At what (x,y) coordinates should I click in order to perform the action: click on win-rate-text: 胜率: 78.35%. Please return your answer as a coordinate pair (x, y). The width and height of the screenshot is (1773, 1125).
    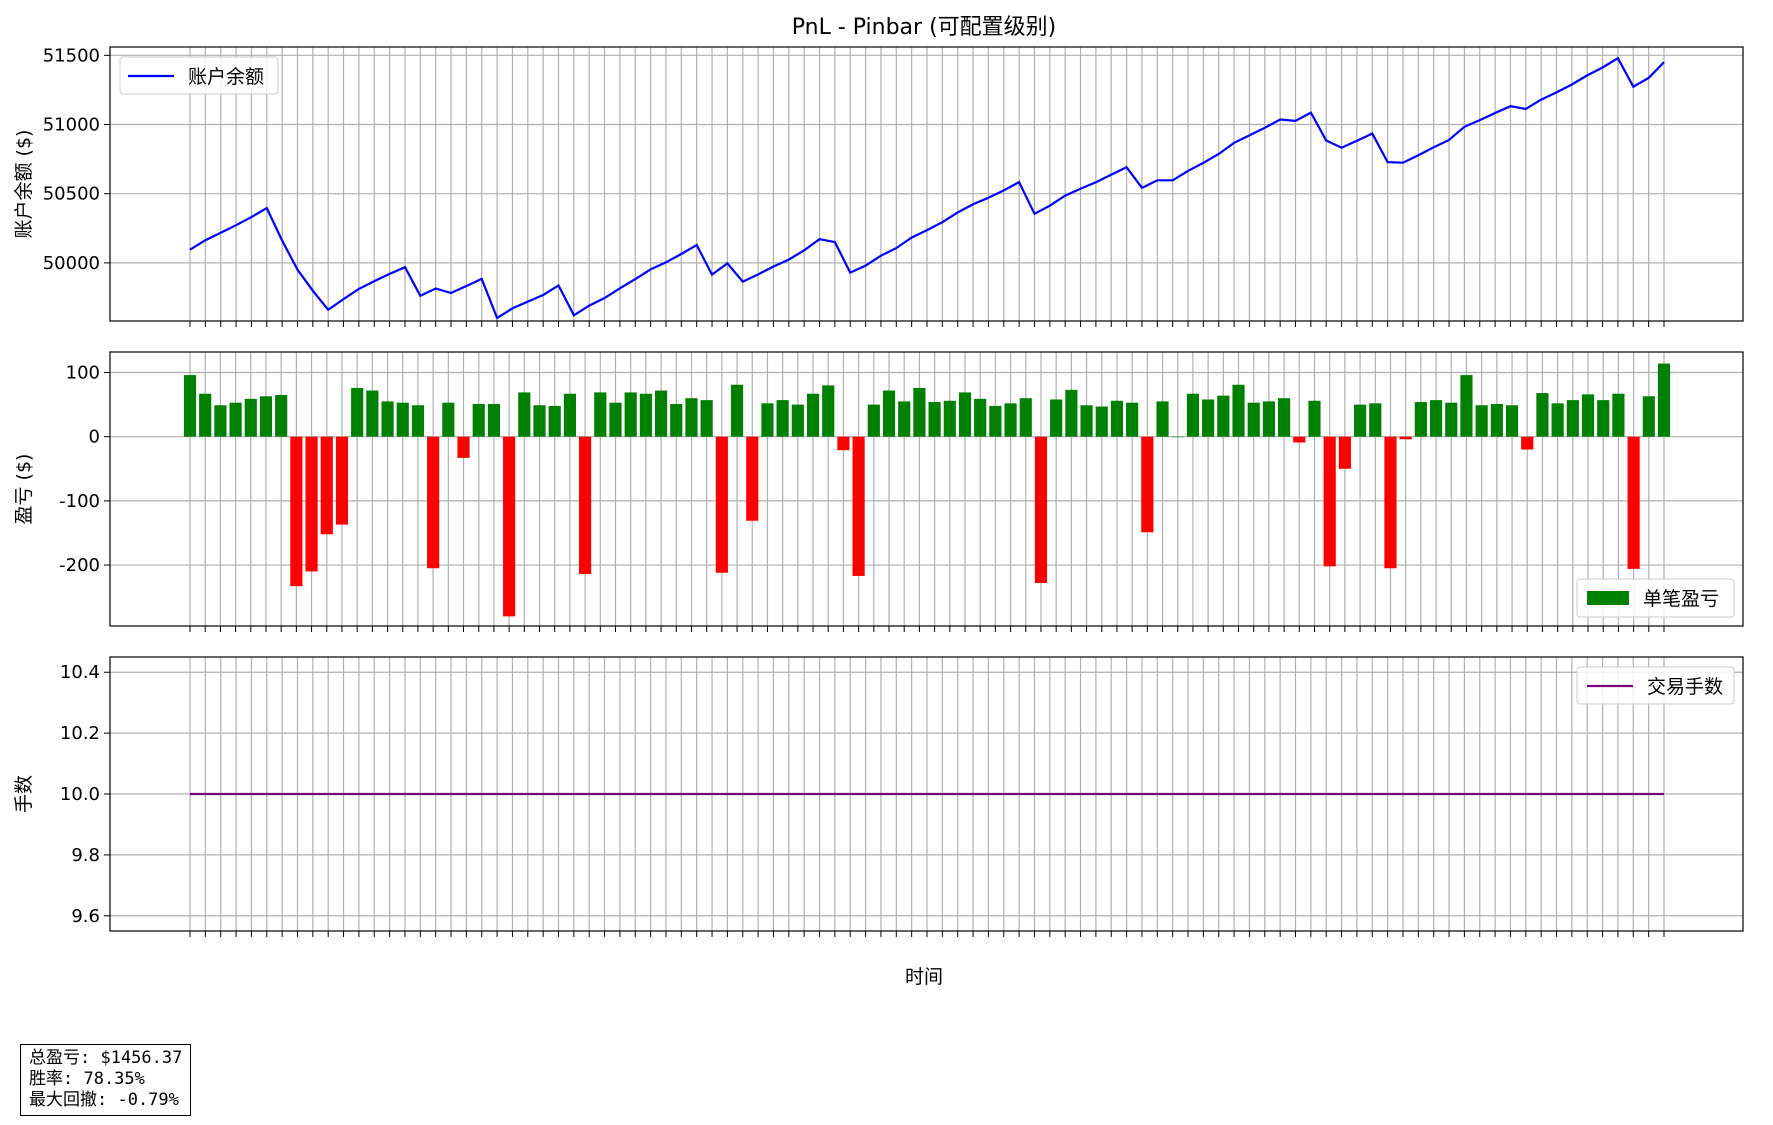
    Looking at the image, I should click on (87, 1079).